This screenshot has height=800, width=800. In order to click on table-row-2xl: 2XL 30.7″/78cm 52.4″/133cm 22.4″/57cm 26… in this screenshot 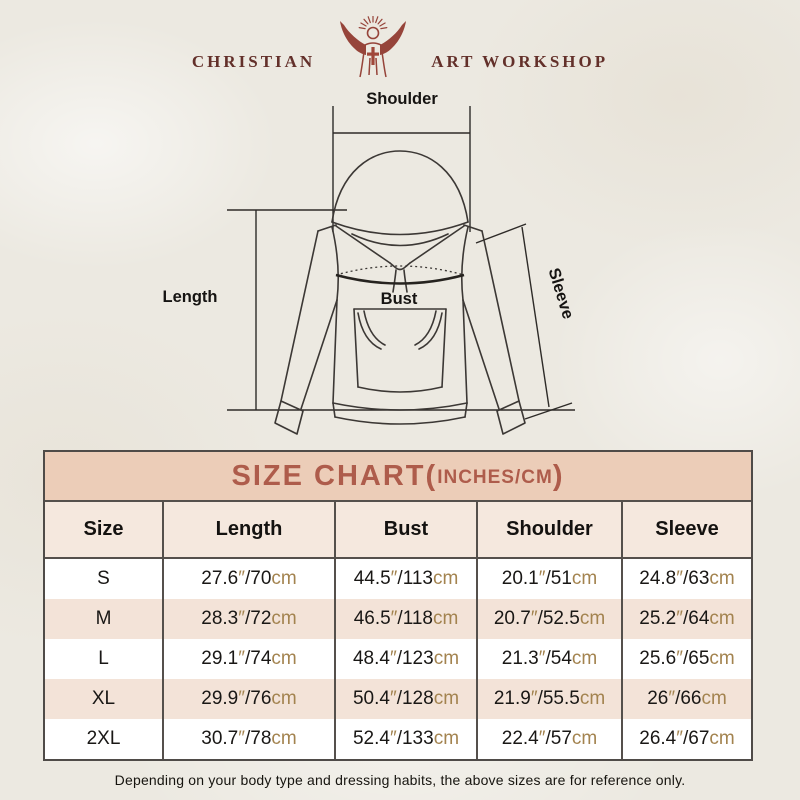, I will do `click(398, 739)`.